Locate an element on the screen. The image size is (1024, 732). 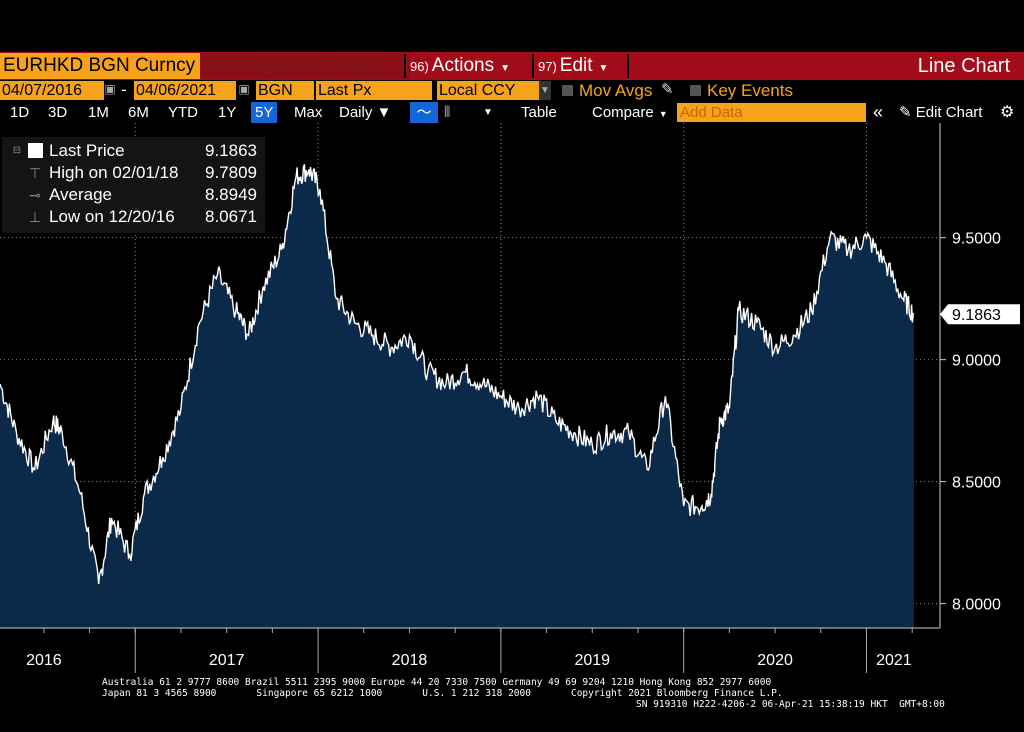
legend-high-value: 9.7809 is located at coordinates (231, 172).